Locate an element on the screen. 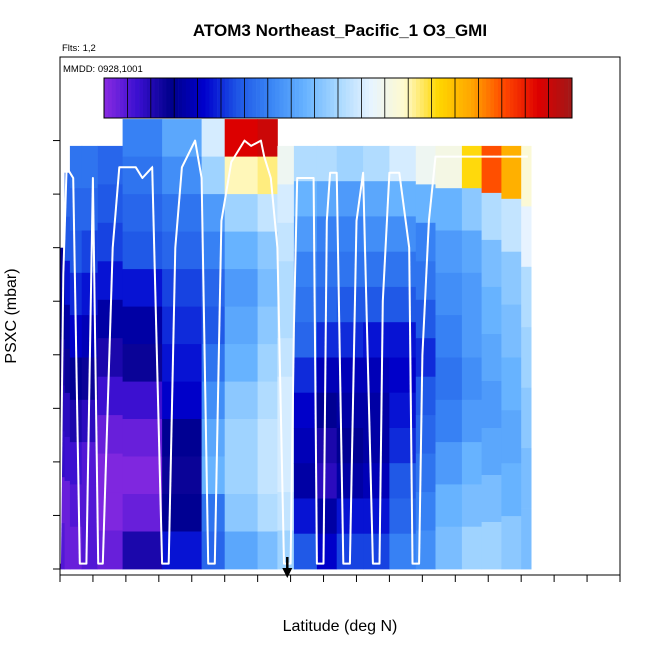 Image resolution: width=650 pixels, height=650 pixels. date-note: MMDD: 0928,1001 is located at coordinates (103, 69).